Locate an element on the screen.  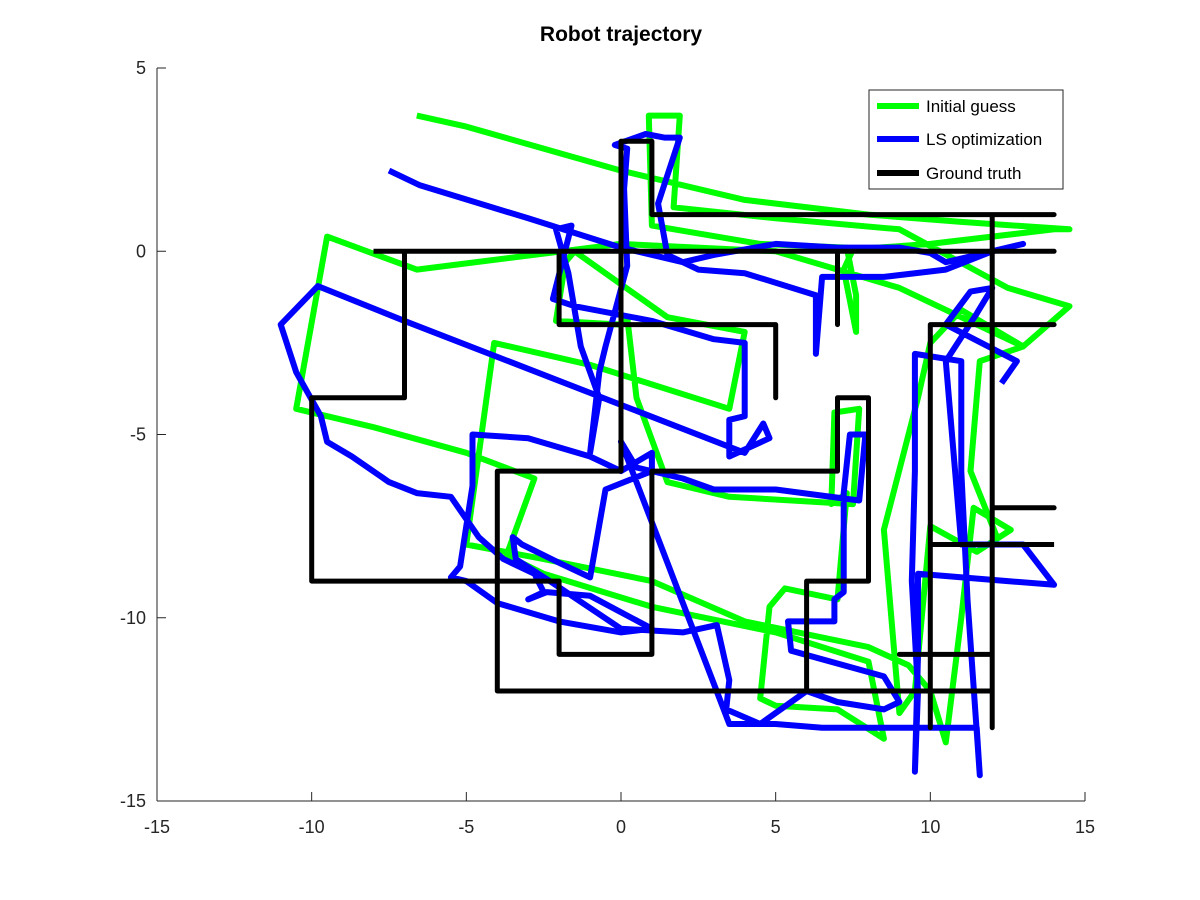
x-tick-label: 5 is located at coordinates (776, 827).